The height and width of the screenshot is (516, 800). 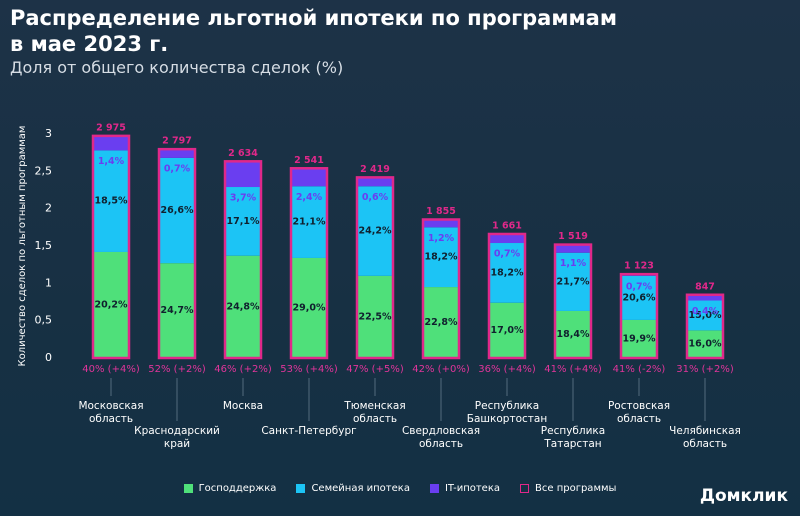 I want to click on y-axis-label: Количество сделок по льготным программам, so click(x=22, y=246).